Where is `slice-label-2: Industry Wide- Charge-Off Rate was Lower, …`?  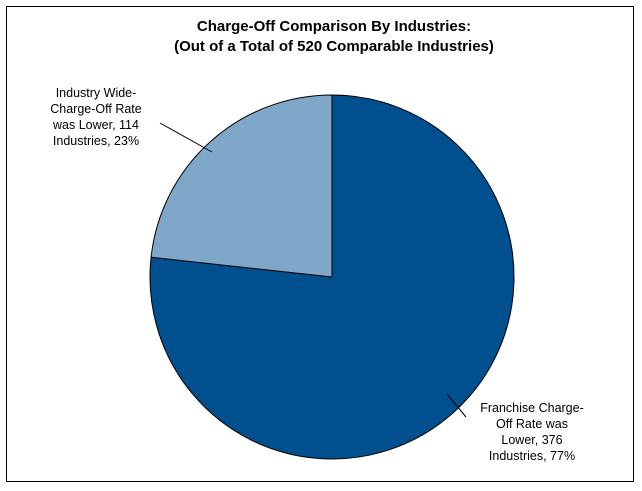
slice-label-2: Industry Wide- Charge-Off Rate was Lower, … is located at coordinates (96, 117).